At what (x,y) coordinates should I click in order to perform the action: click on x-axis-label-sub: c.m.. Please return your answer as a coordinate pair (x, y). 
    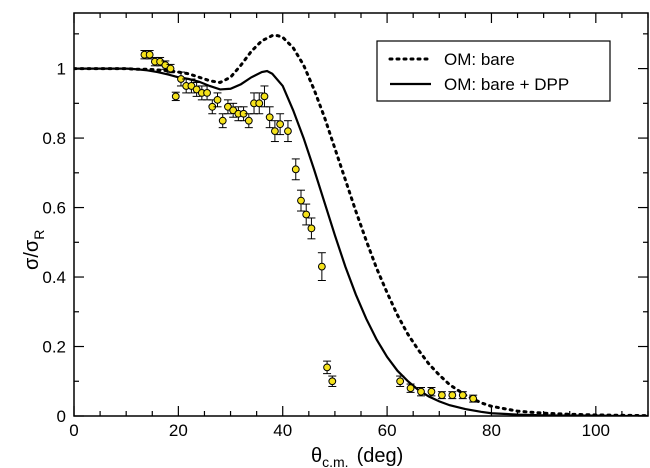
    Looking at the image, I should click on (335, 461).